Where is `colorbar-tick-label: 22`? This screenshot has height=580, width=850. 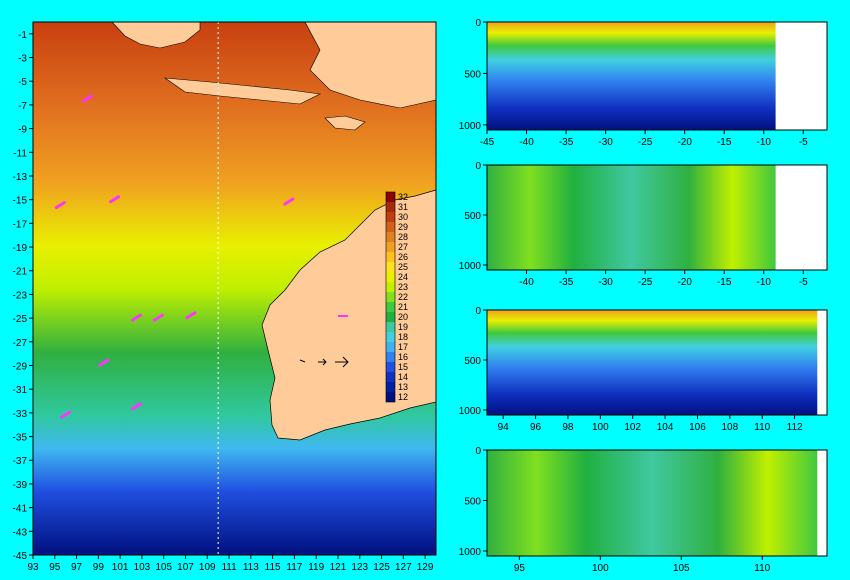 colorbar-tick-label: 22 is located at coordinates (403, 297).